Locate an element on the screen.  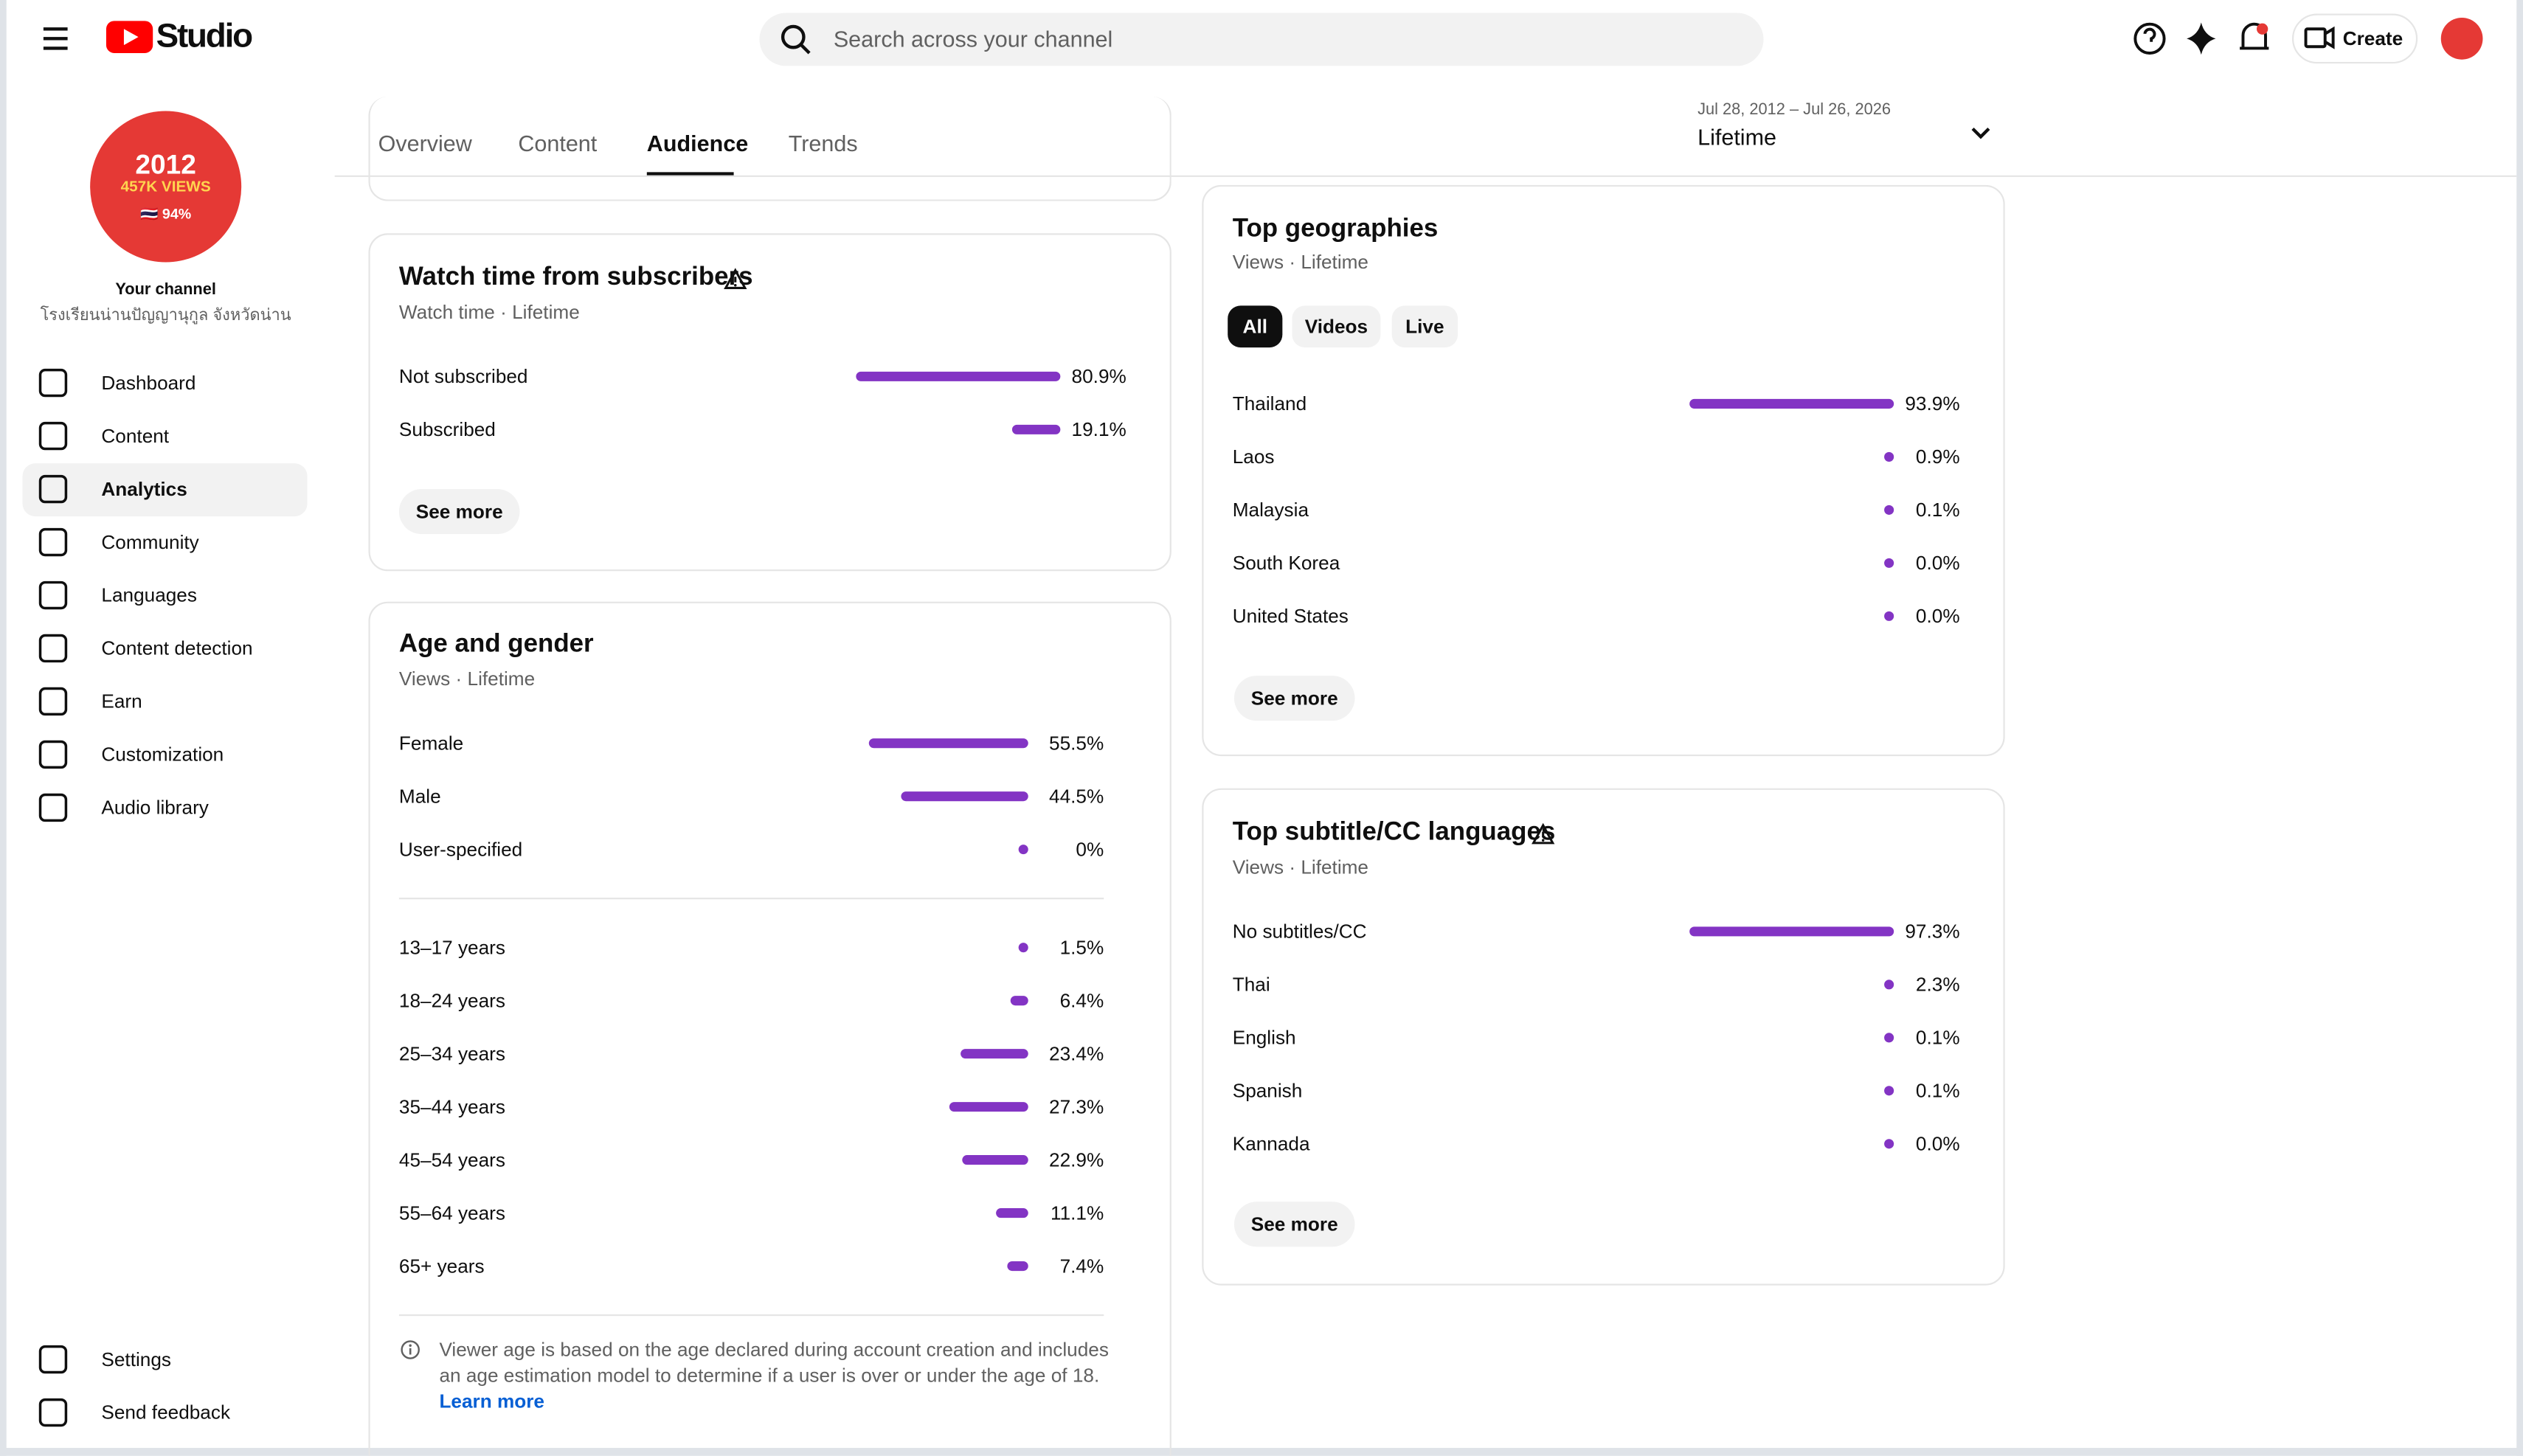
card-title: Top subtitle/CC languages is located at coordinates (1394, 833).